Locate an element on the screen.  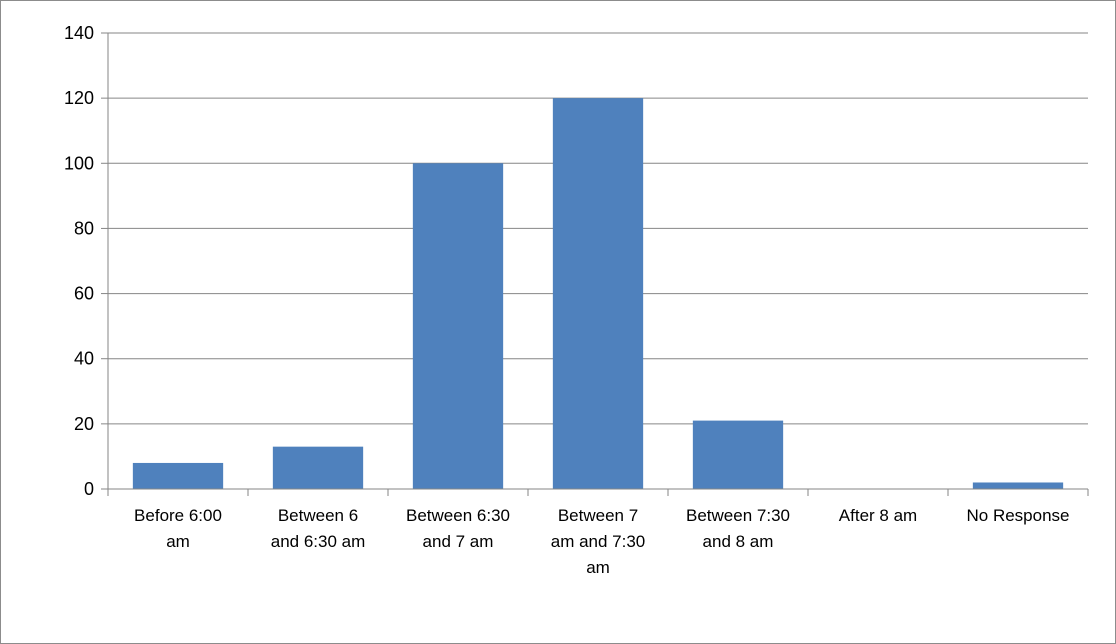
x-tick-label-line: After 8 am is located at coordinates (878, 515).